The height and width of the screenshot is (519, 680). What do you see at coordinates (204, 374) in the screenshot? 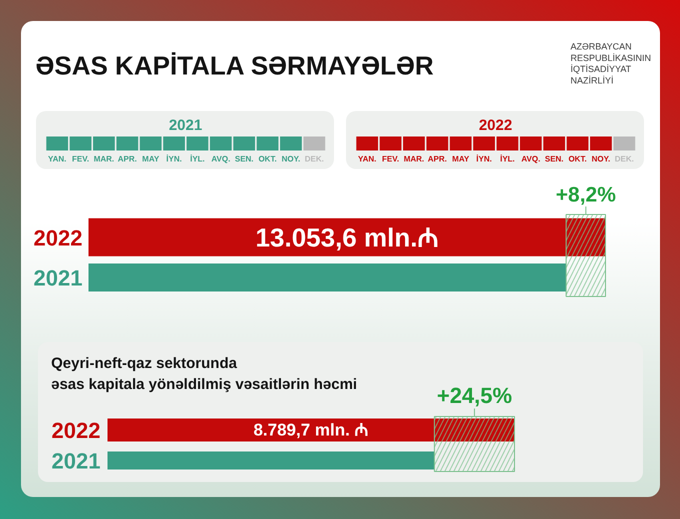
I see `chart-title: Qeyri-neft-qaz sektorunda əsas kapitala yönəldilmiş vəsaitlərin həcmi` at bounding box center [204, 374].